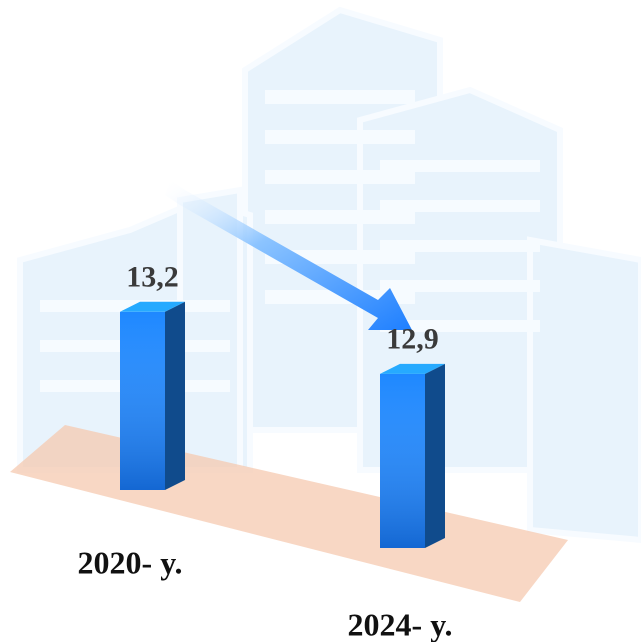 Image resolution: width=641 pixels, height=642 pixels. I want to click on value-label: 12,9, so click(412, 339).